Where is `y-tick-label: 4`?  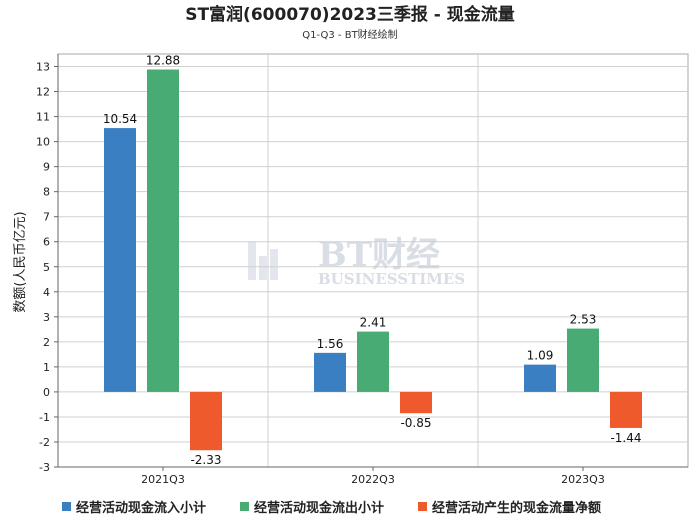 y-tick-label: 4 is located at coordinates (46, 292).